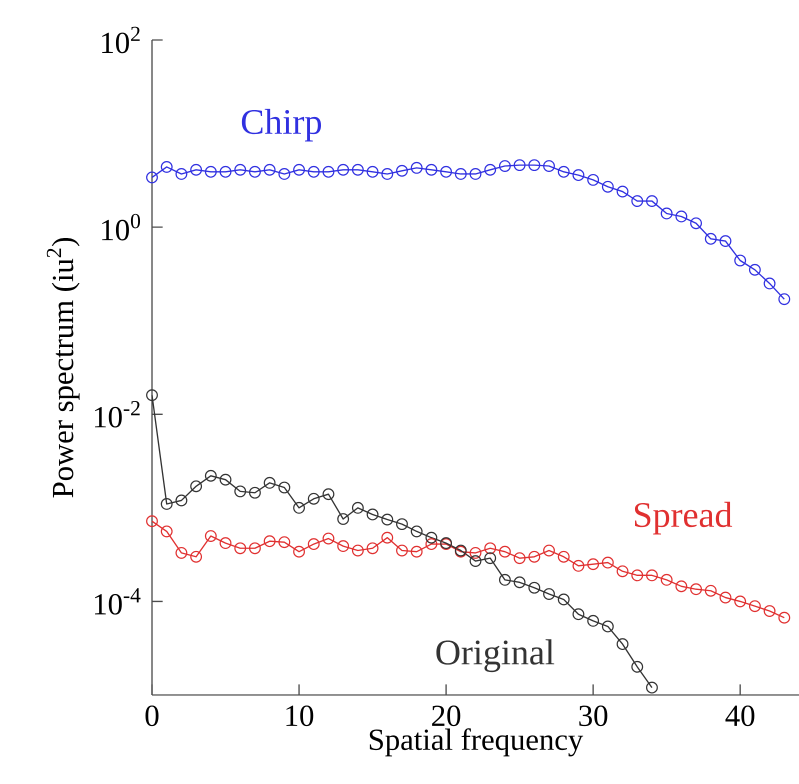 Image resolution: width=799 pixels, height=784 pixels. What do you see at coordinates (121, 40) in the screenshot?
I see `y-tick-label: 10$^{2}$` at bounding box center [121, 40].